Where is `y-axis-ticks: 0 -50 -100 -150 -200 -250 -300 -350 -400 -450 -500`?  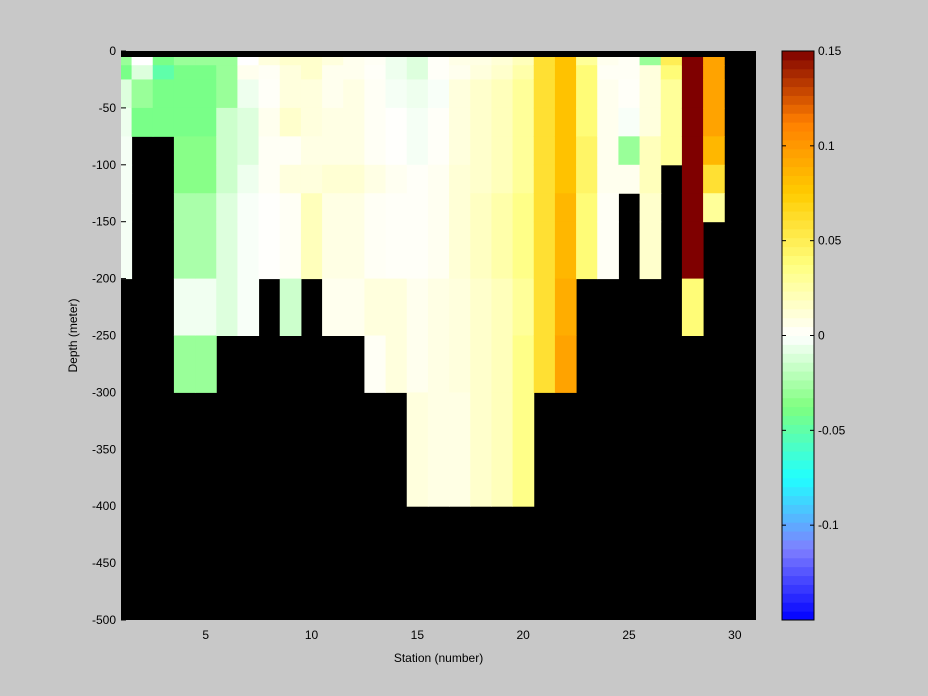 y-axis-ticks: 0 -50 -100 -150 -200 -250 -300 -350 -400 -450 -500 is located at coordinates (109, 335).